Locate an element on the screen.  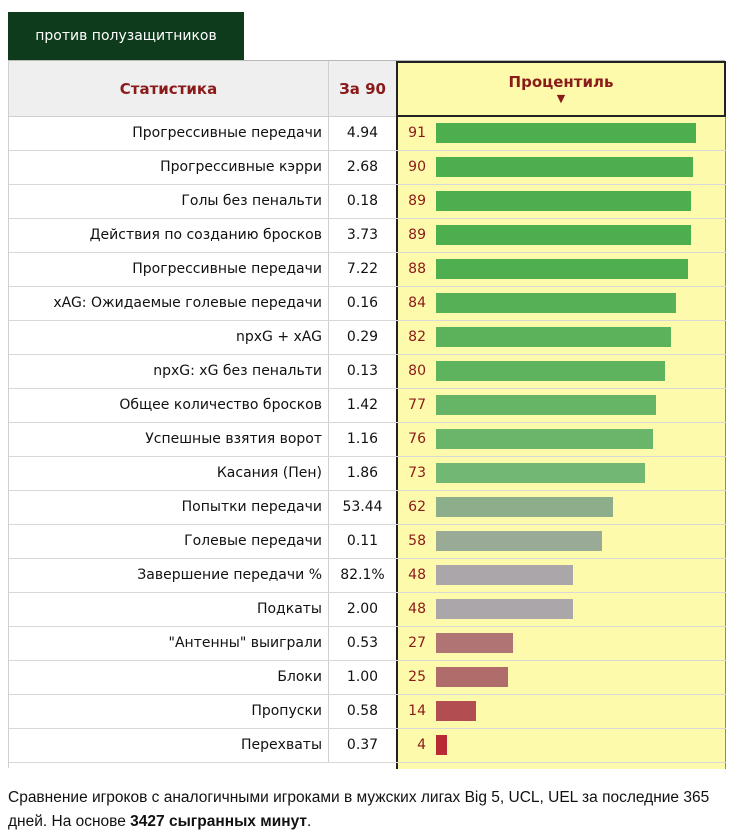
table-row: Успешные взятия ворот 1.16 76 is located at coordinates (367, 440).